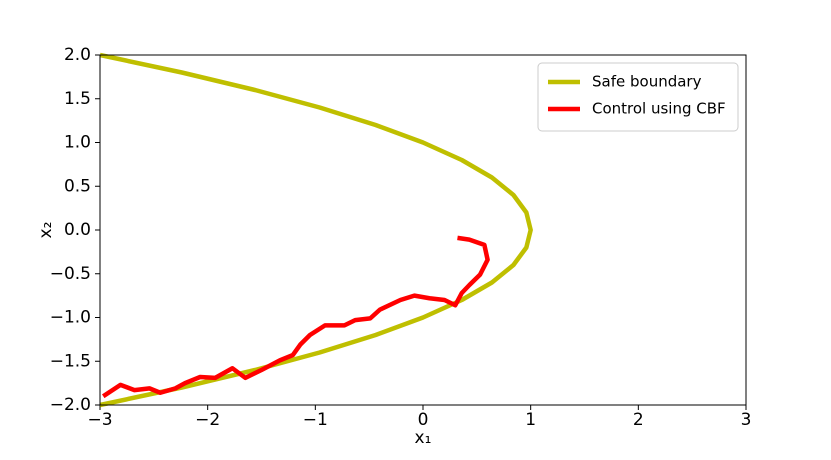 The image size is (831, 460). What do you see at coordinates (530, 420) in the screenshot?
I see `x-tick-label: 1` at bounding box center [530, 420].